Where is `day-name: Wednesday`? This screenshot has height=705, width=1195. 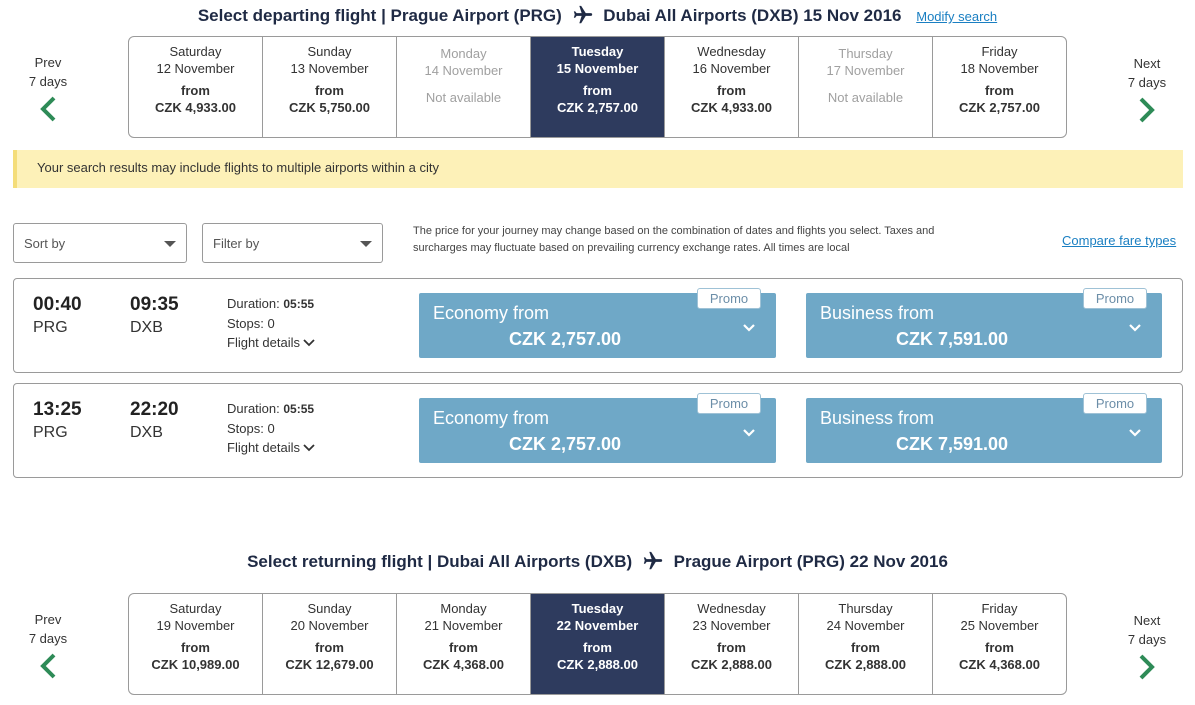 day-name: Wednesday is located at coordinates (731, 51).